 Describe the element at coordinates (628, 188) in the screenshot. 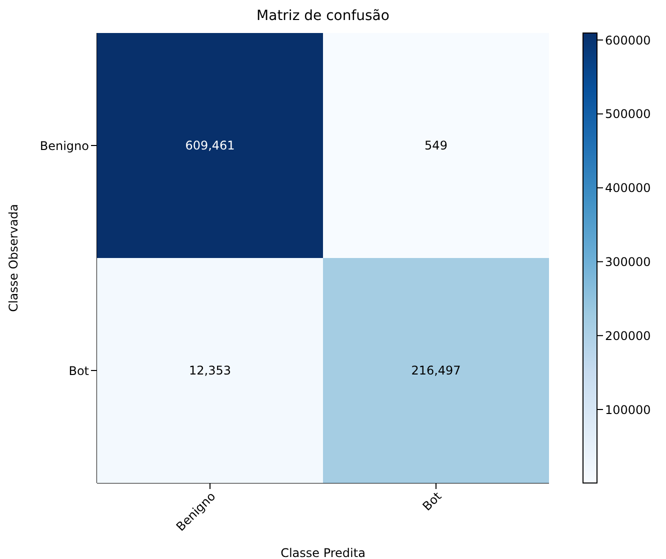

I see `color-bar-label: 400000` at that location.